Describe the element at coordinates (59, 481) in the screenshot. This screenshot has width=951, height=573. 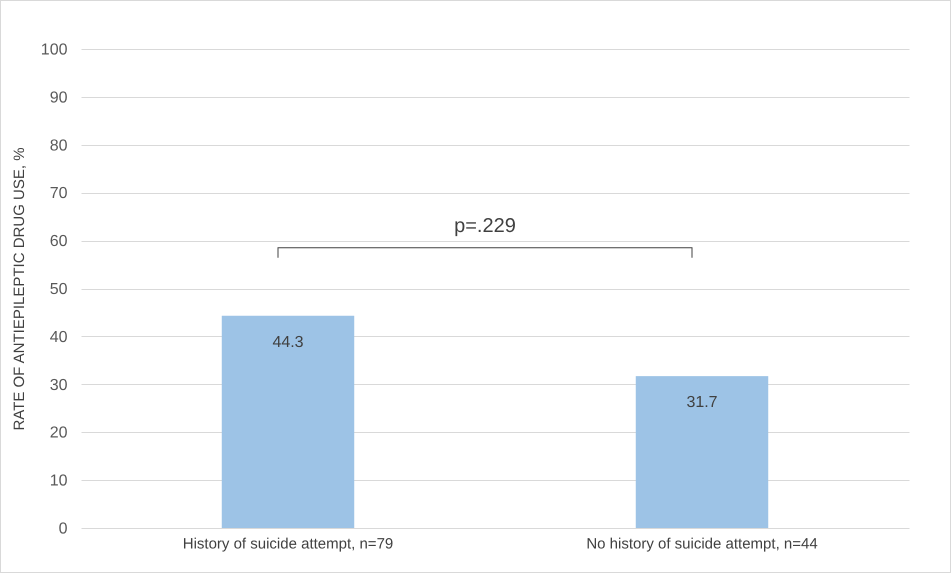
I see `y-tick-label: 10` at that location.